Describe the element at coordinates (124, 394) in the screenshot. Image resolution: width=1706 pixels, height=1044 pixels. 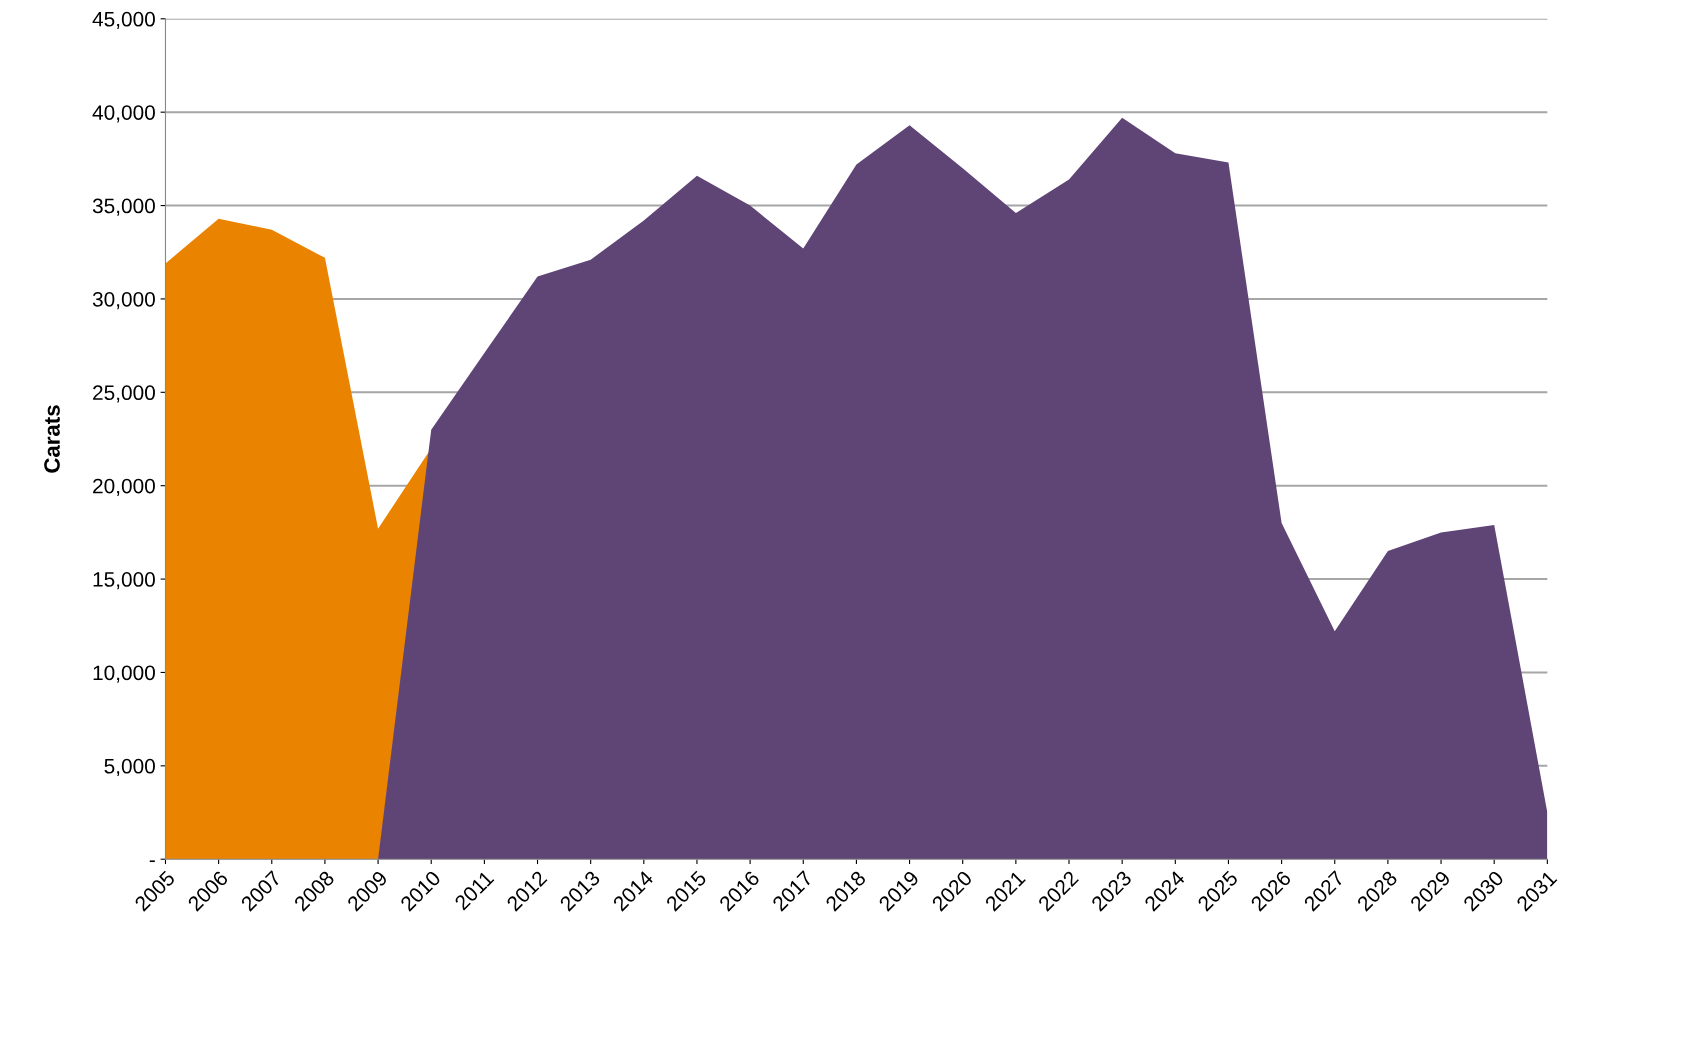
I see `y-tick-label: 25,000` at that location.